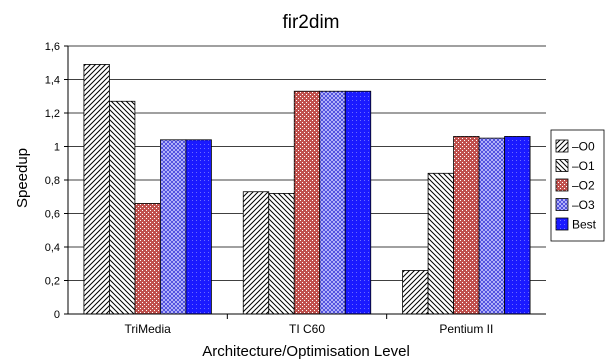 The height and width of the screenshot is (364, 606). What do you see at coordinates (52, 282) in the screenshot?
I see `y-tick-label: 0,2` at bounding box center [52, 282].